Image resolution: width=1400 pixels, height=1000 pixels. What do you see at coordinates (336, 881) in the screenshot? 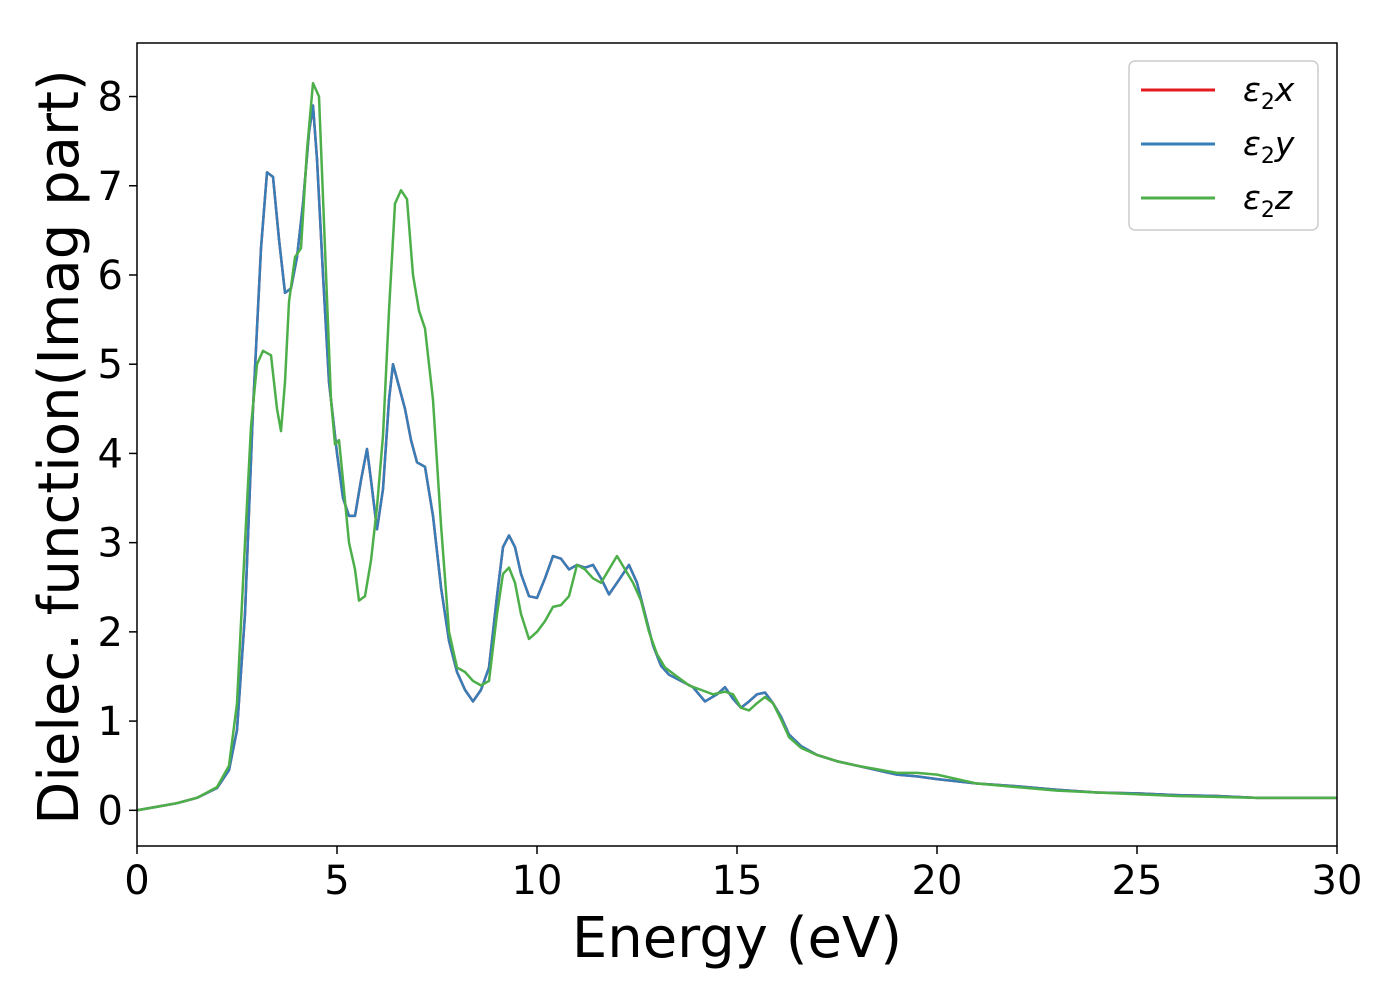
I see `x-tick-label: 5` at bounding box center [336, 881].